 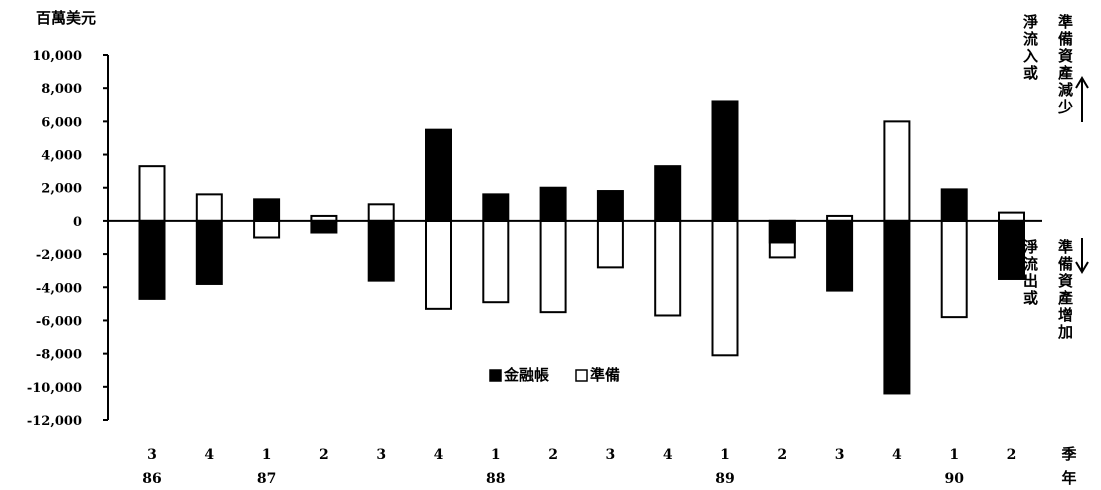 What do you see at coordinates (1068, 454) in the screenshot?
I see `x-axis-label-quarter: 季` at bounding box center [1068, 454].